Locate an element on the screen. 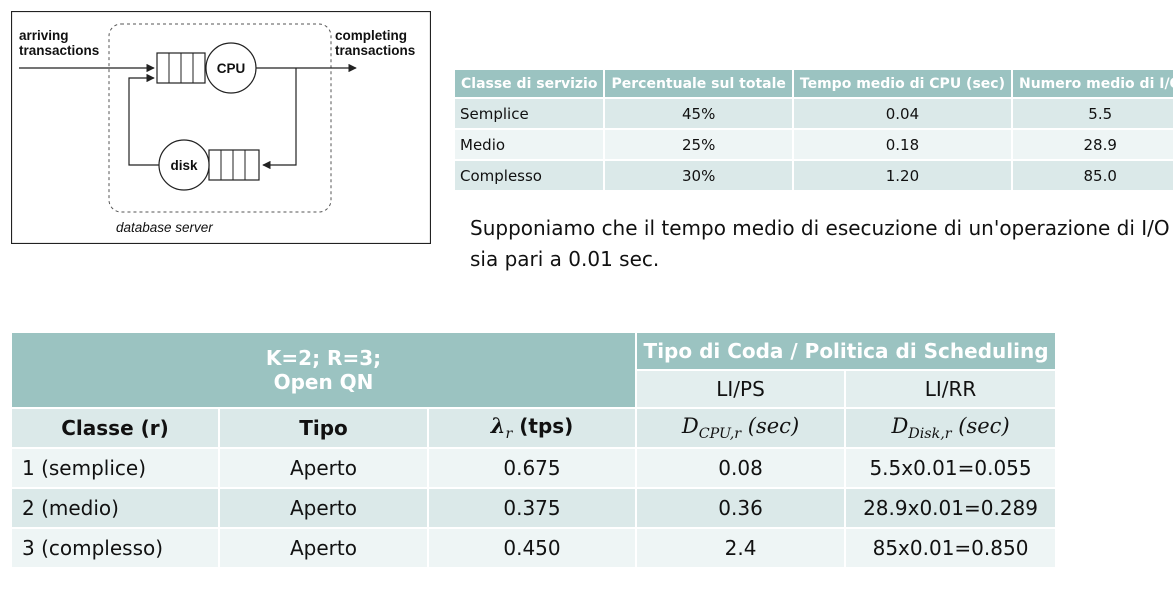 The image size is (1173, 593). completing-label-line1: completing is located at coordinates (371, 35).